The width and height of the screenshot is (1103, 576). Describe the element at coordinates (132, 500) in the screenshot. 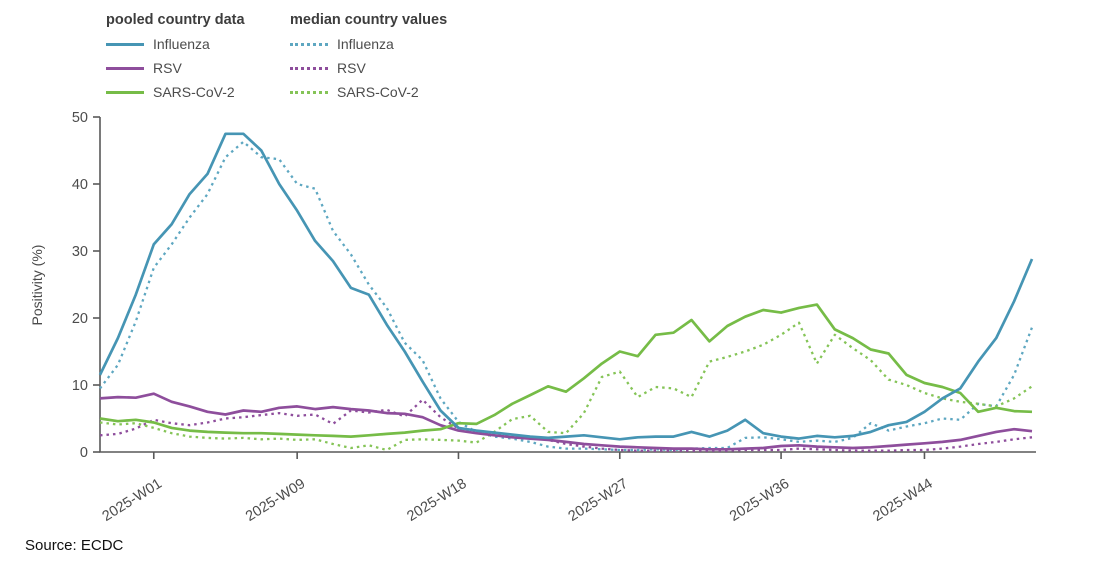

I see `x-tick-label: 2025-W01` at that location.